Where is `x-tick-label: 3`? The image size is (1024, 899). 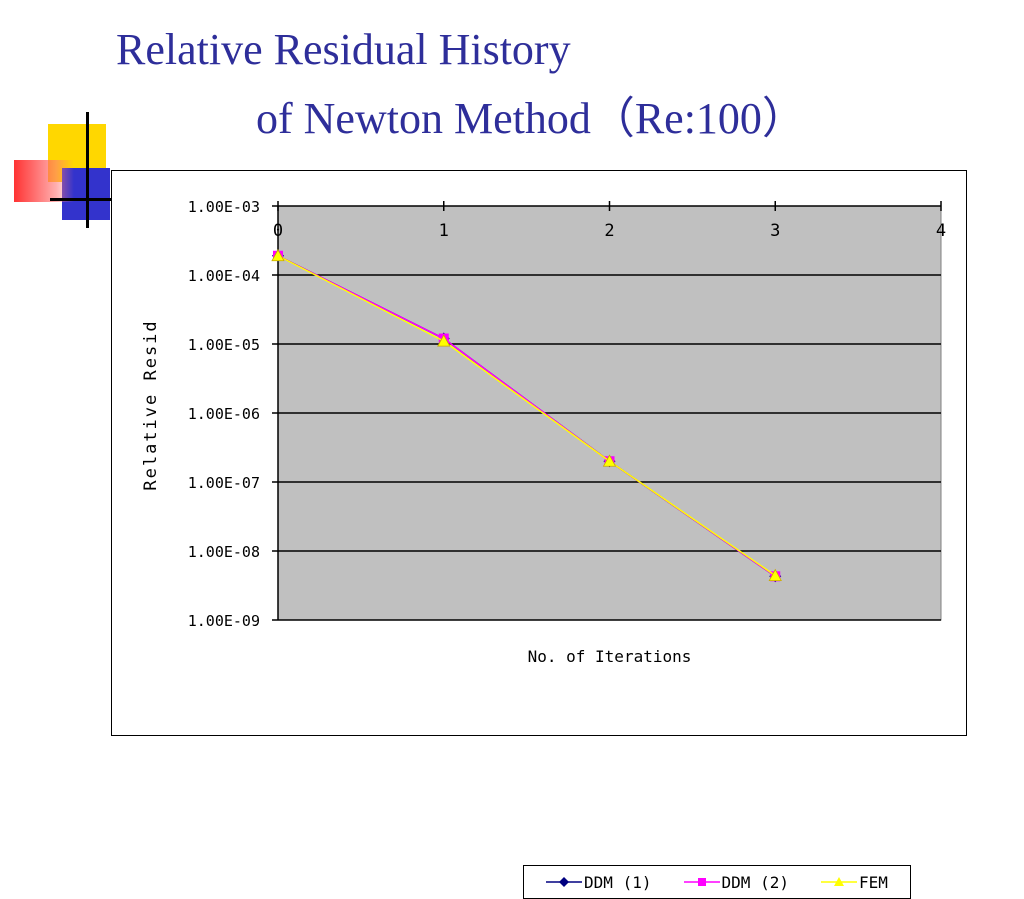 x-tick-label: 3 is located at coordinates (775, 231).